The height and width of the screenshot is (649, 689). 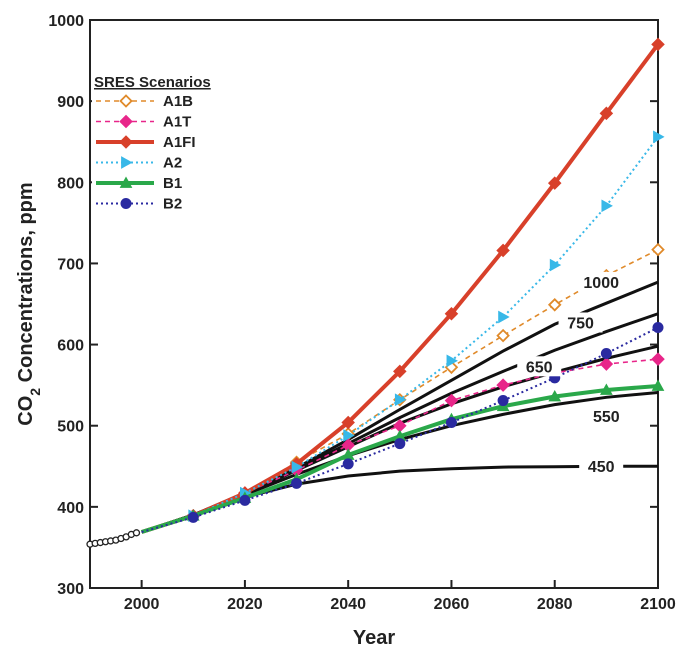 I want to click on stab-label-1000: 1000, so click(x=601, y=283).